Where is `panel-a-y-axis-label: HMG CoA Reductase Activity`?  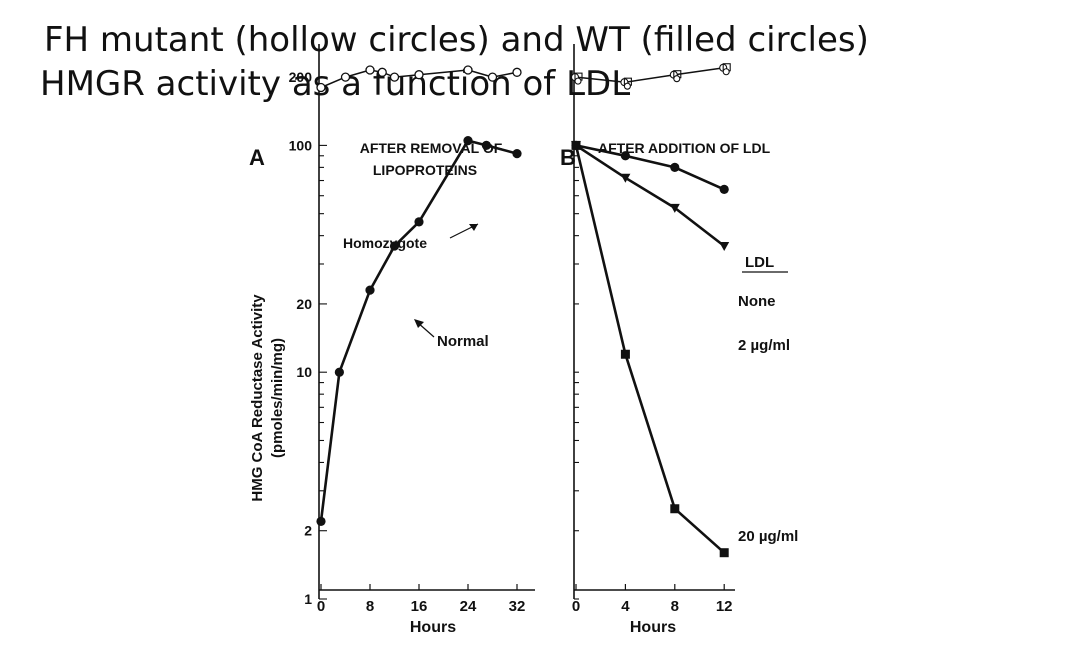 panel-a-y-axis-label: HMG CoA Reductase Activity is located at coordinates (257, 398).